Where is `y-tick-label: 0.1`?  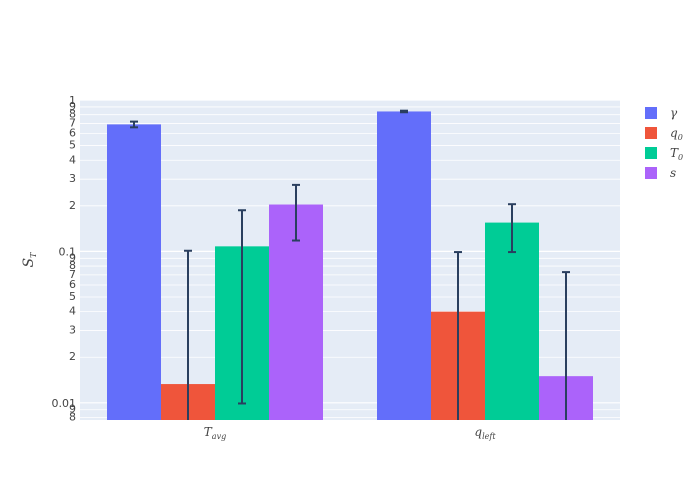
y-tick-label: 0.1 is located at coordinates (68, 251).